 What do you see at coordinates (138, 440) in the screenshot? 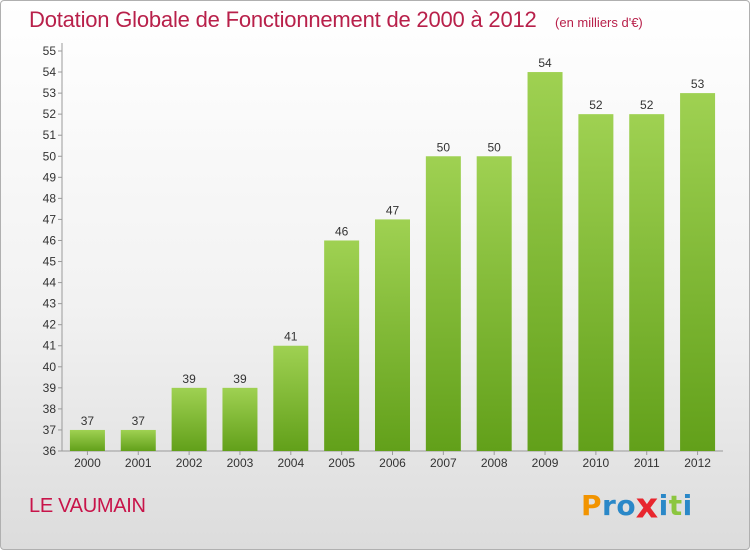
I see `bar-2001` at bounding box center [138, 440].